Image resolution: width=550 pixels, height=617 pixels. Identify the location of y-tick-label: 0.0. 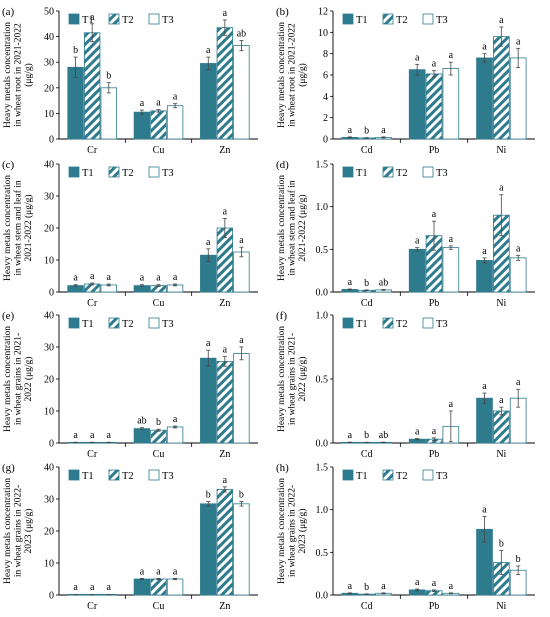
(322, 596).